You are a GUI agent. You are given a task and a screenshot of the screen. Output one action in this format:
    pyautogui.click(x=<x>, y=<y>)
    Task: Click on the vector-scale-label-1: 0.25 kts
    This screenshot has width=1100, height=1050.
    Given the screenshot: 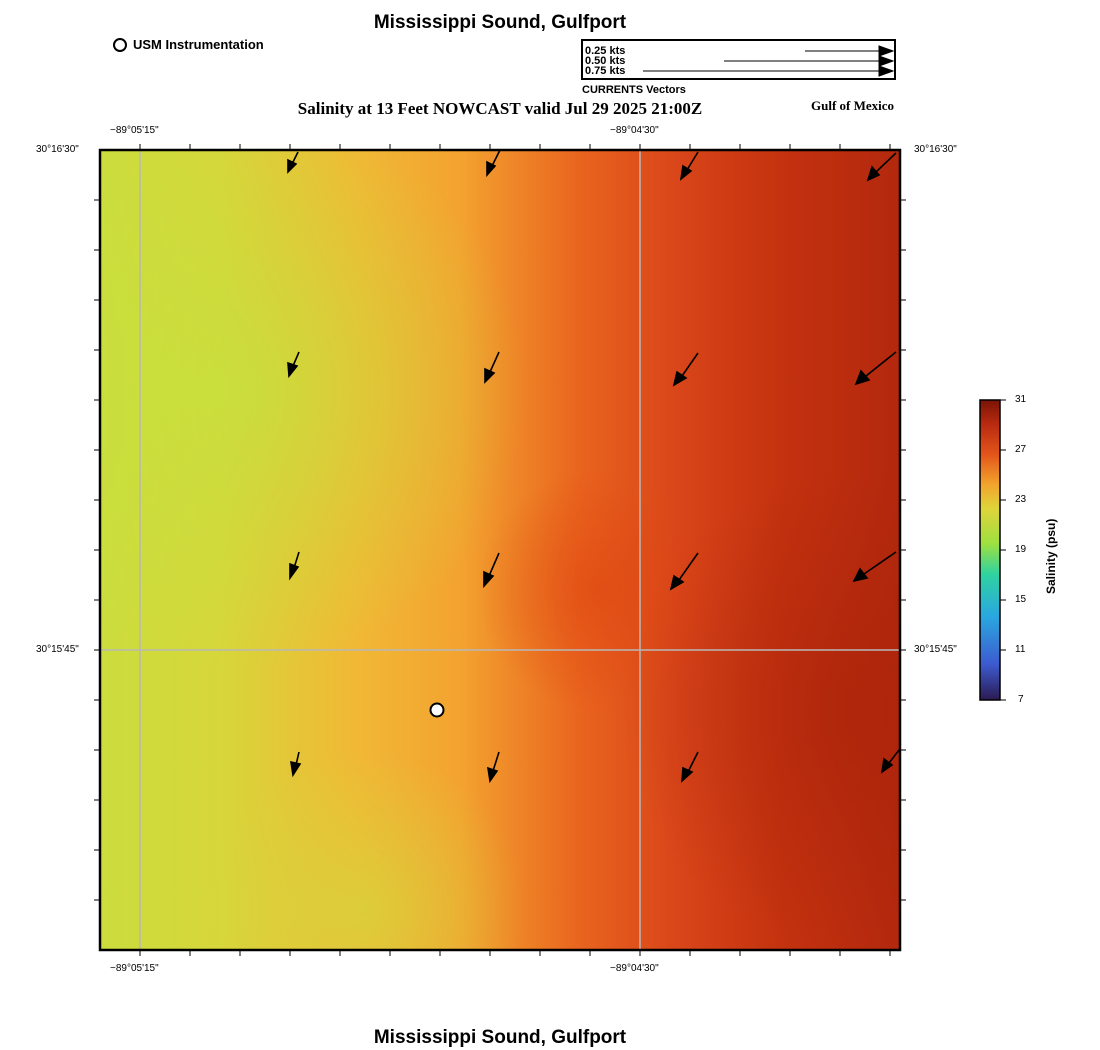 What is the action you would take?
    pyautogui.click(x=605, y=51)
    